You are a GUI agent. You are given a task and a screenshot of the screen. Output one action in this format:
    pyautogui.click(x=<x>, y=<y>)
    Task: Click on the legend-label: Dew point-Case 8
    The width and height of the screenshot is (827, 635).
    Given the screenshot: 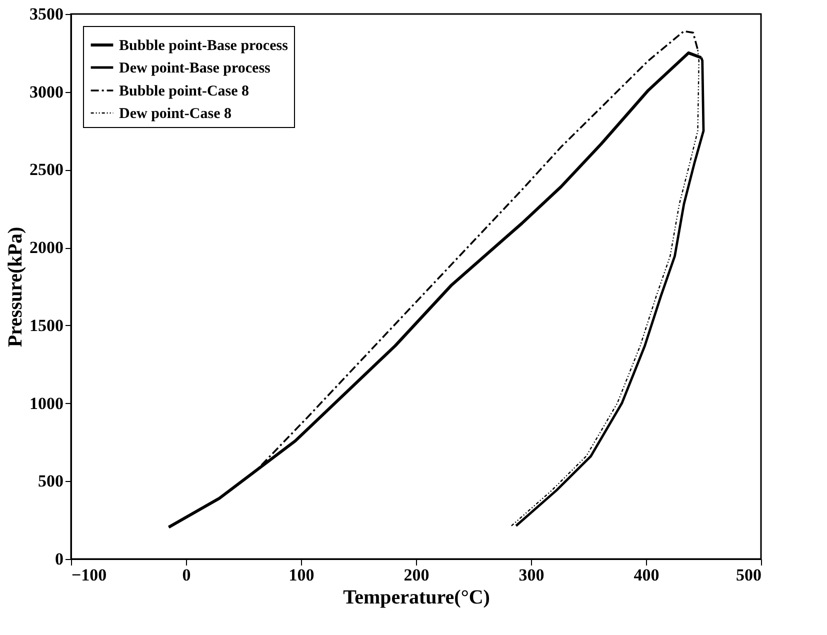 What is the action you would take?
    pyautogui.click(x=175, y=114)
    